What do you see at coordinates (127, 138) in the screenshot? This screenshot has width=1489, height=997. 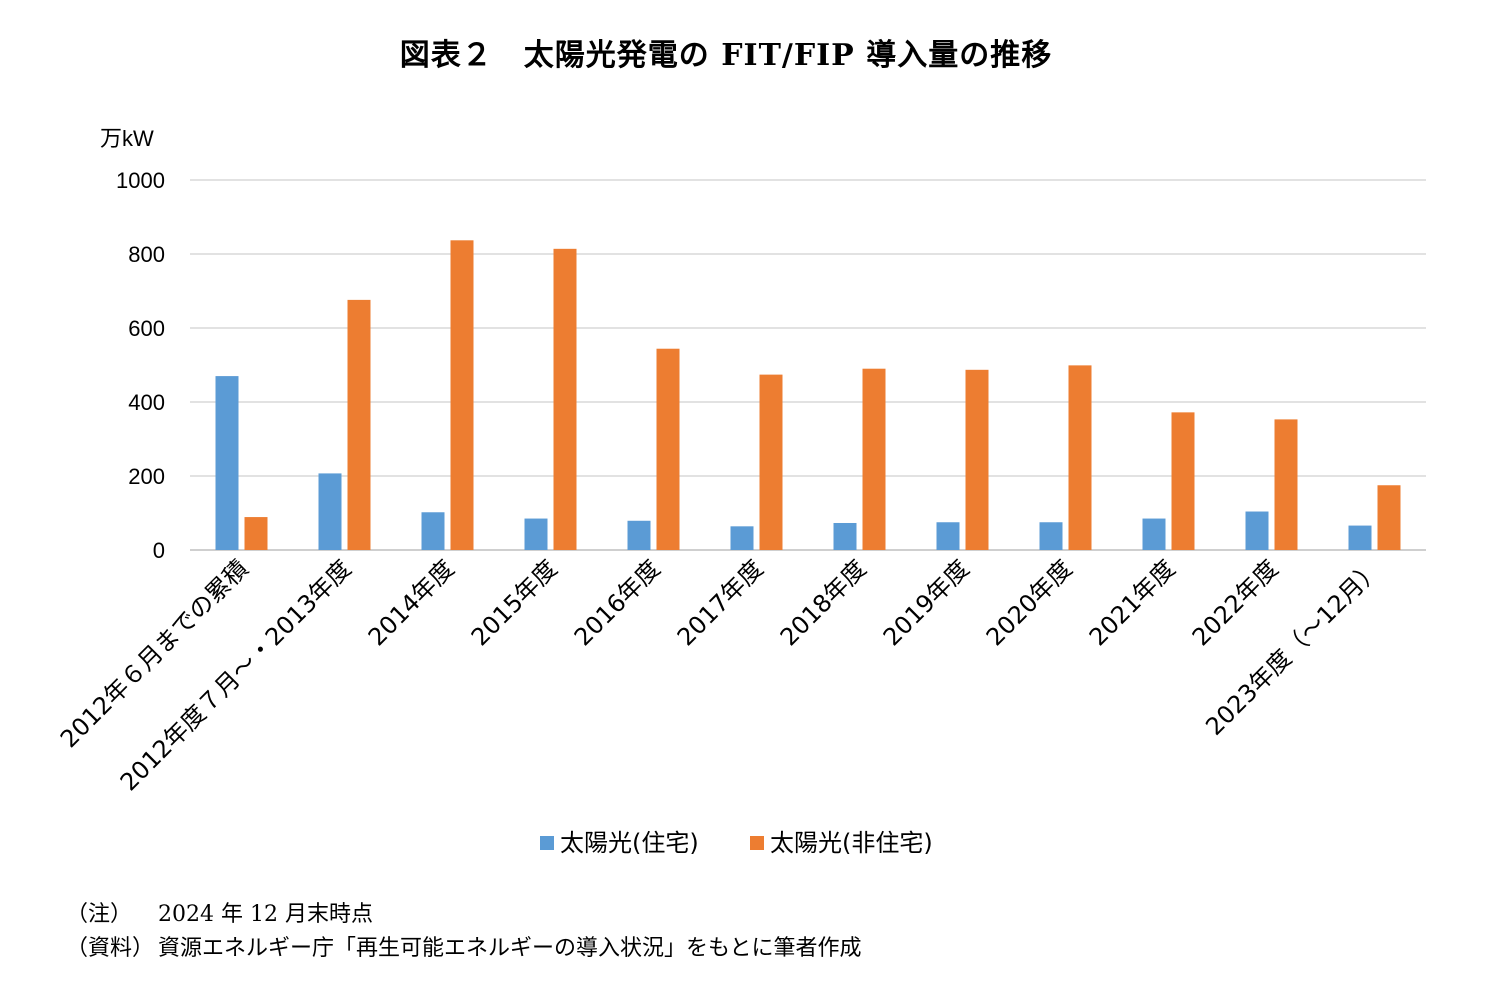 I see `y-axis-unit-label: 万kW` at bounding box center [127, 138].